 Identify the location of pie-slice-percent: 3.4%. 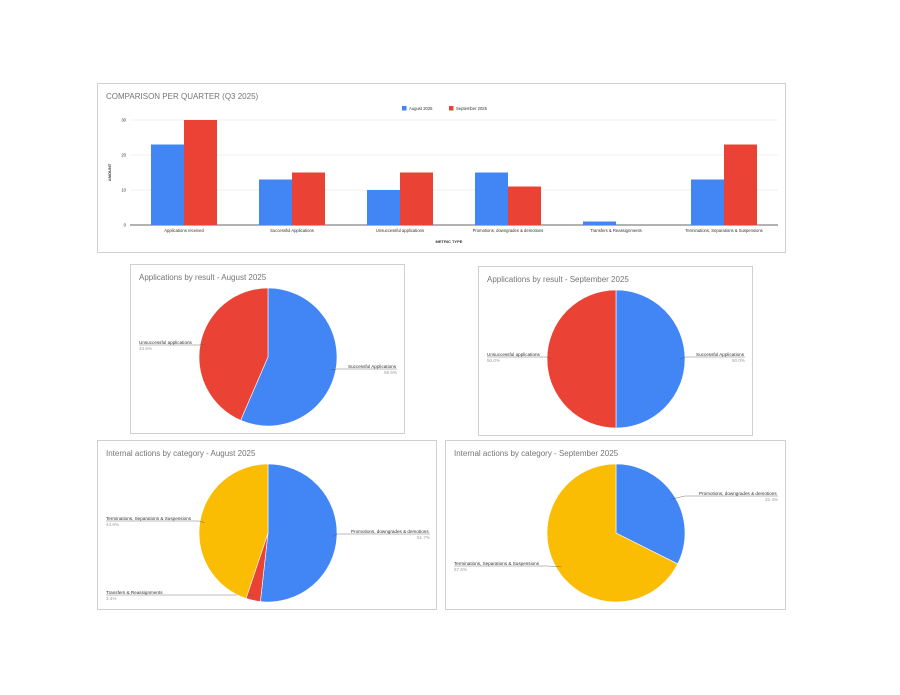
(111, 598).